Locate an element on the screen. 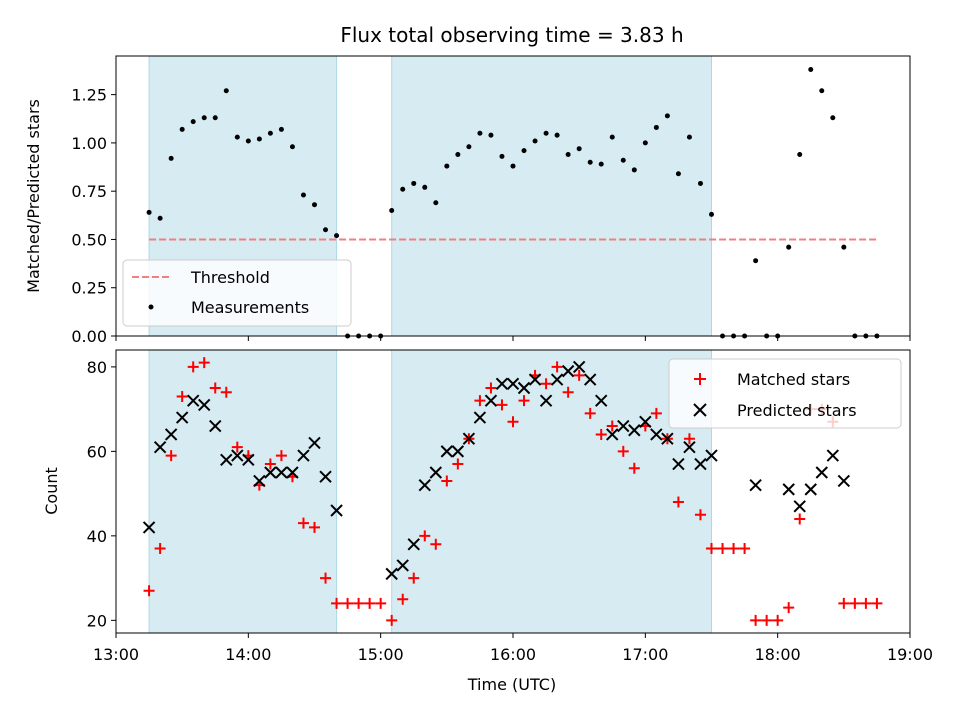  x-tick-label: 16:00 is located at coordinates (513, 654).